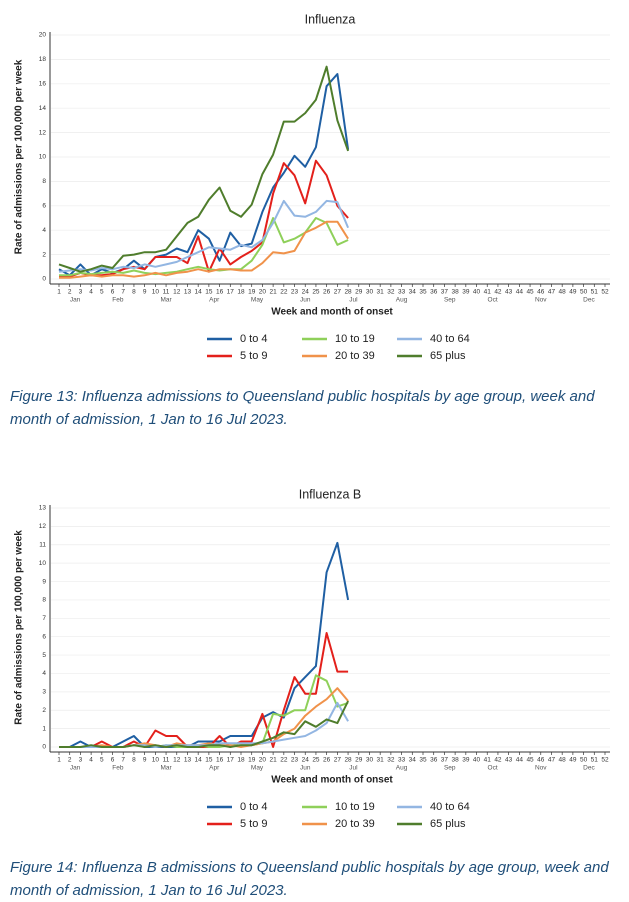 The width and height of the screenshot is (629, 902). Describe the element at coordinates (552, 760) in the screenshot. I see `x-tick-label: 47` at that location.